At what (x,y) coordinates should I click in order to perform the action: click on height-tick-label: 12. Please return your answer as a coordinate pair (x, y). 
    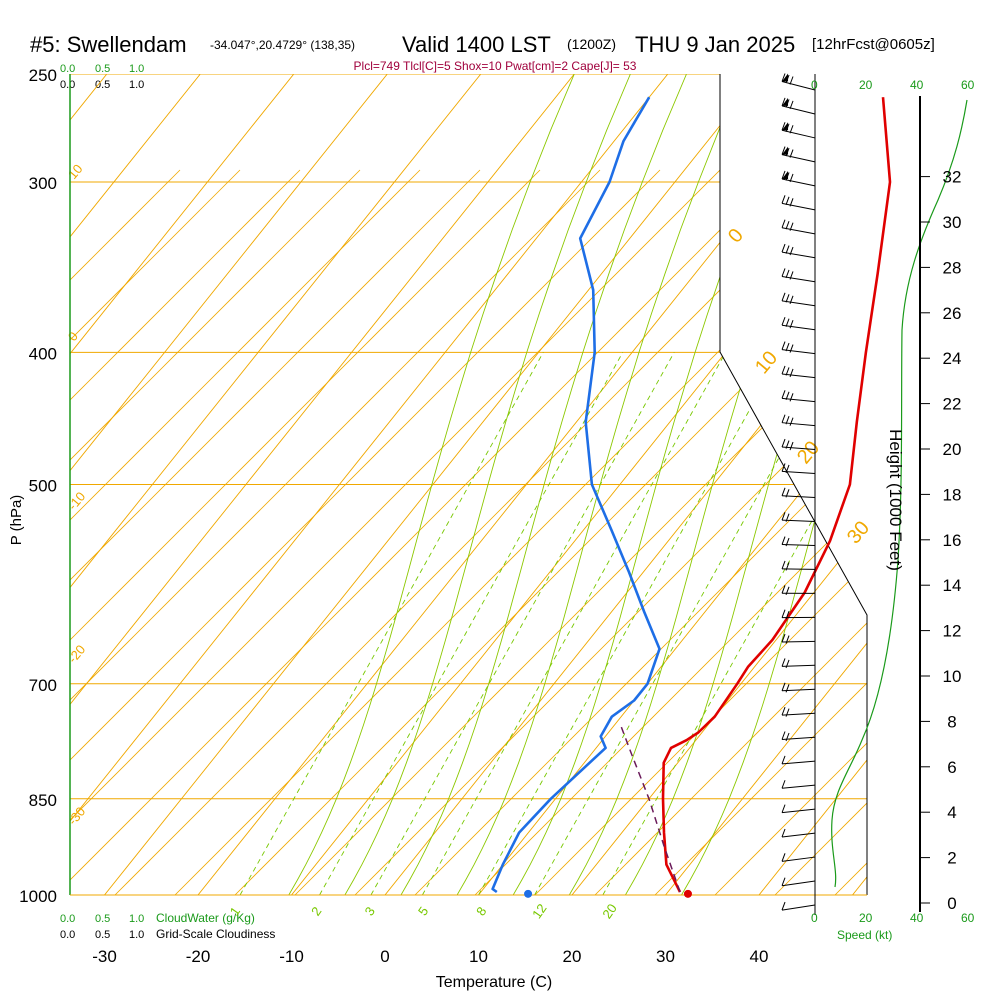
    Looking at the image, I should click on (952, 631).